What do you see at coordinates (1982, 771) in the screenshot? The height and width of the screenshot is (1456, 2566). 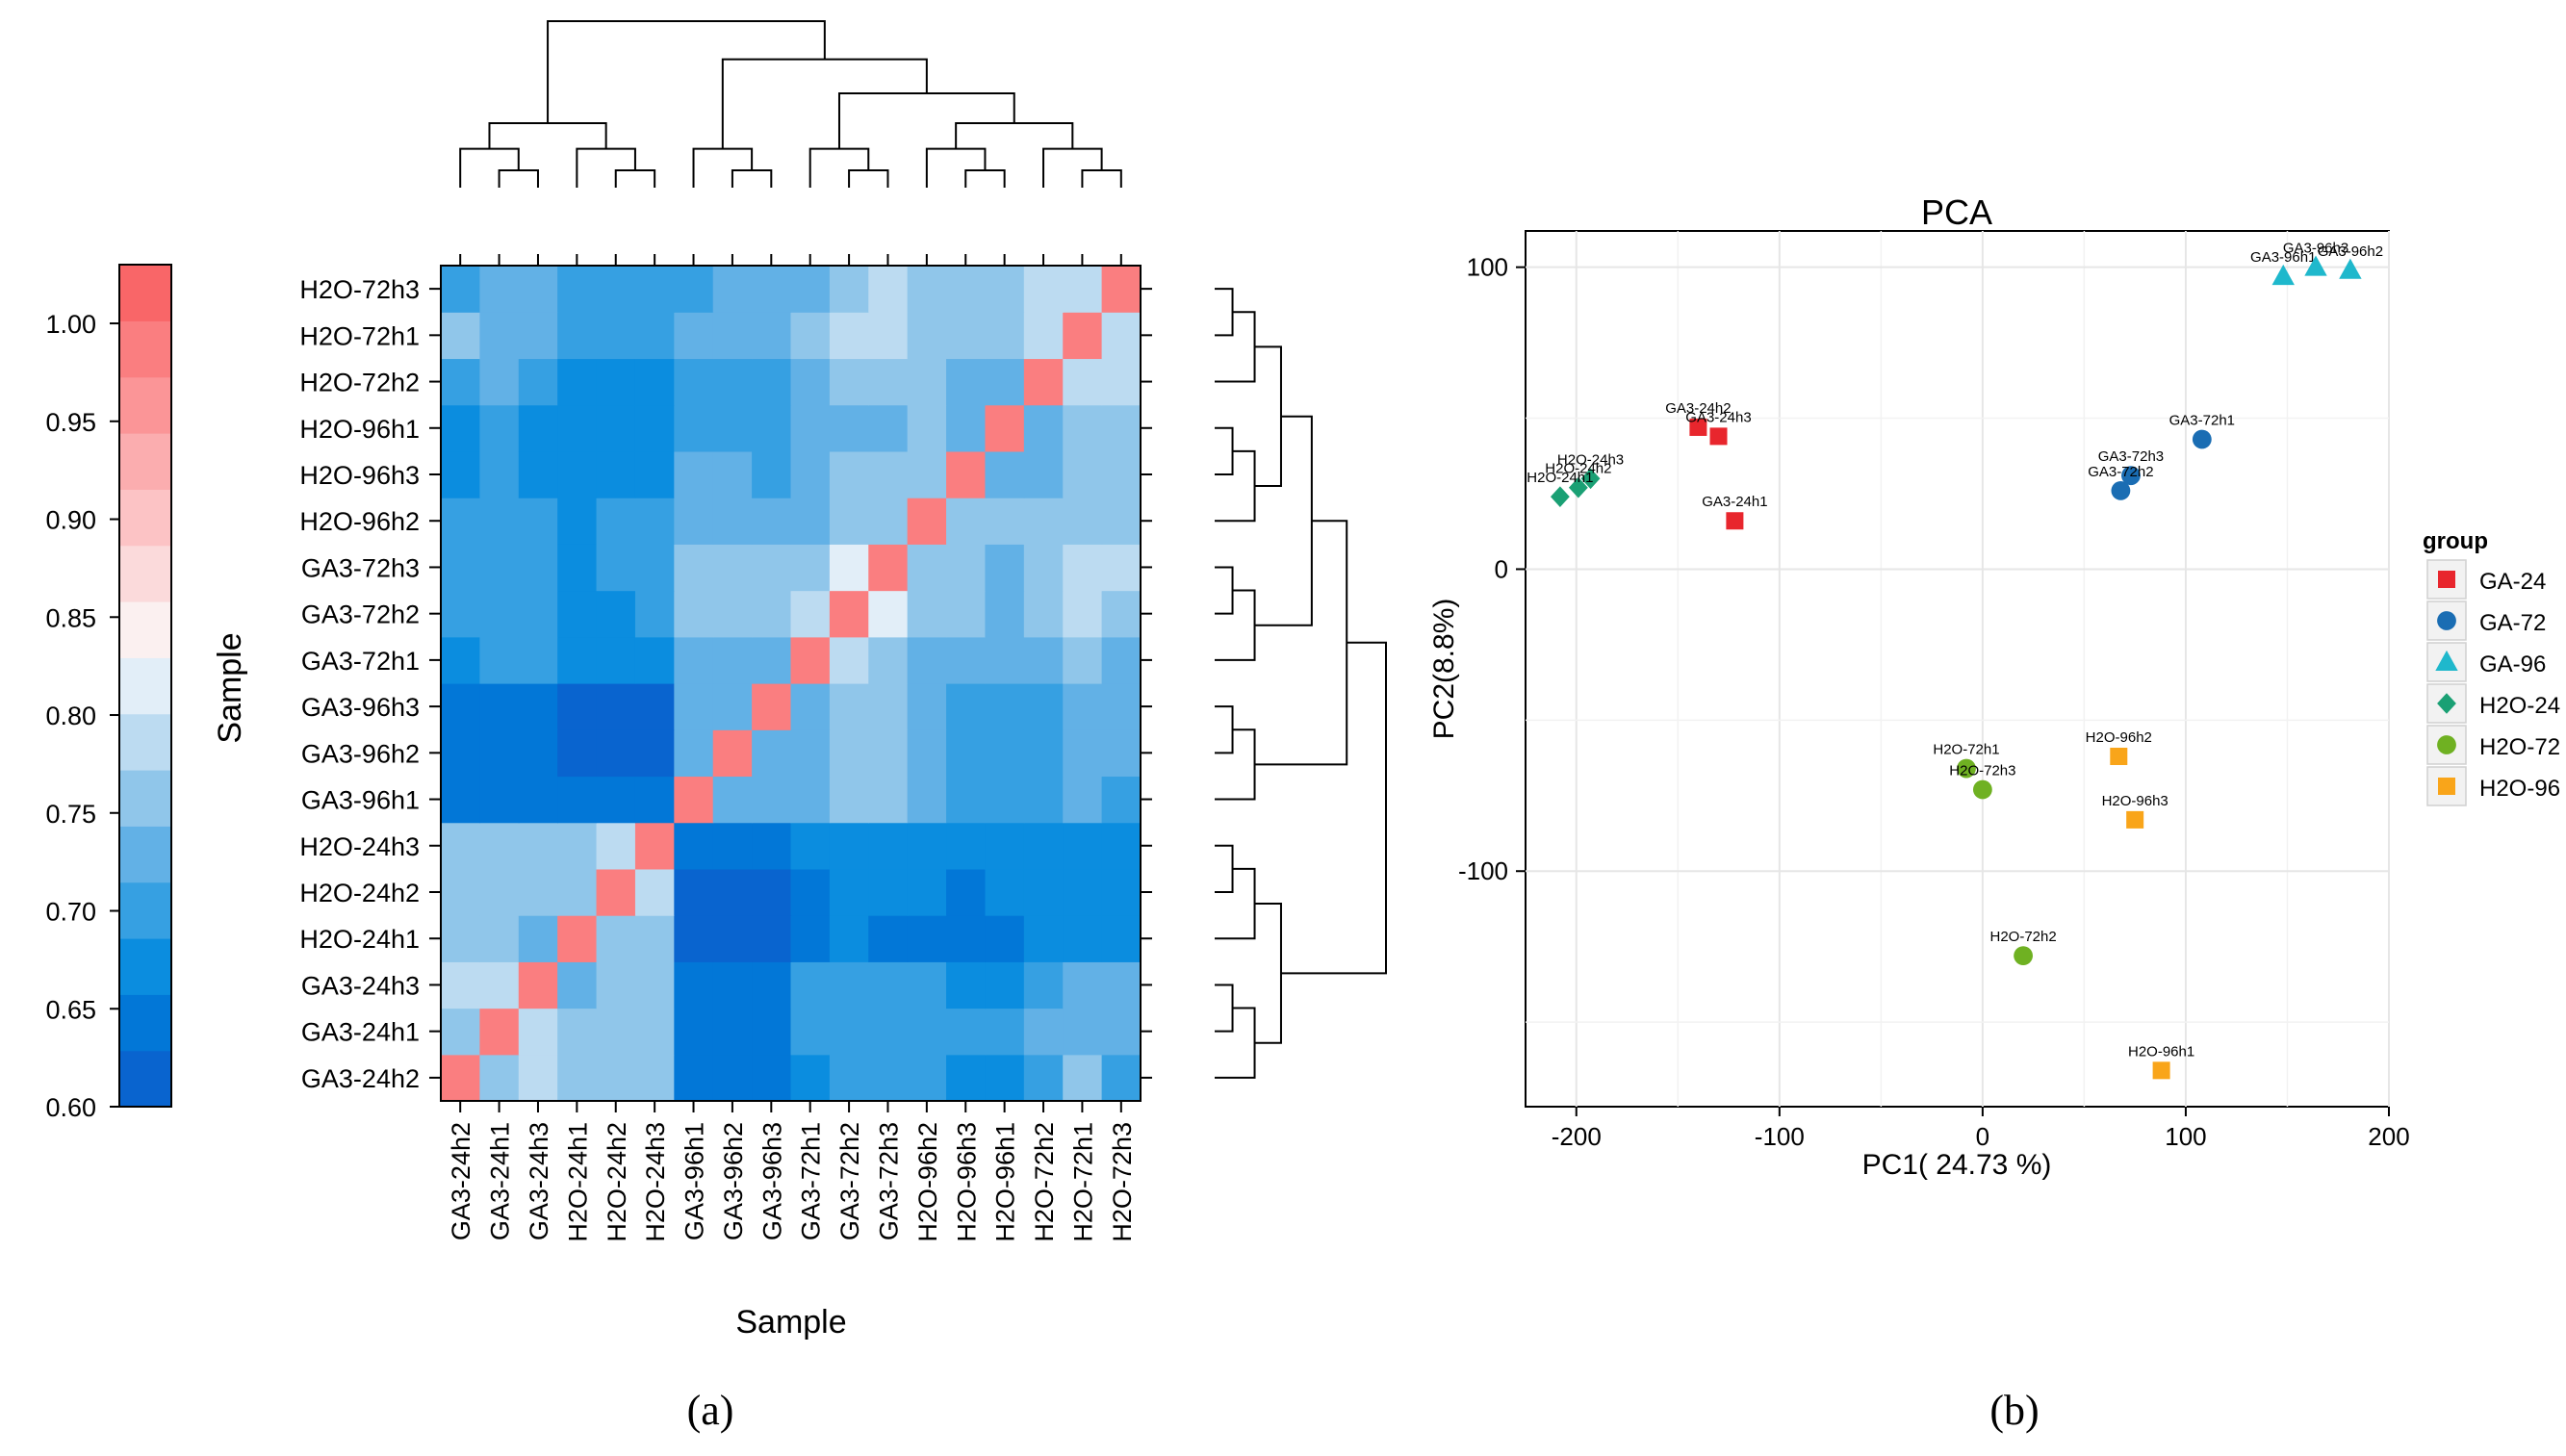 I see `pca-point-label: H2O-72h3` at bounding box center [1982, 771].